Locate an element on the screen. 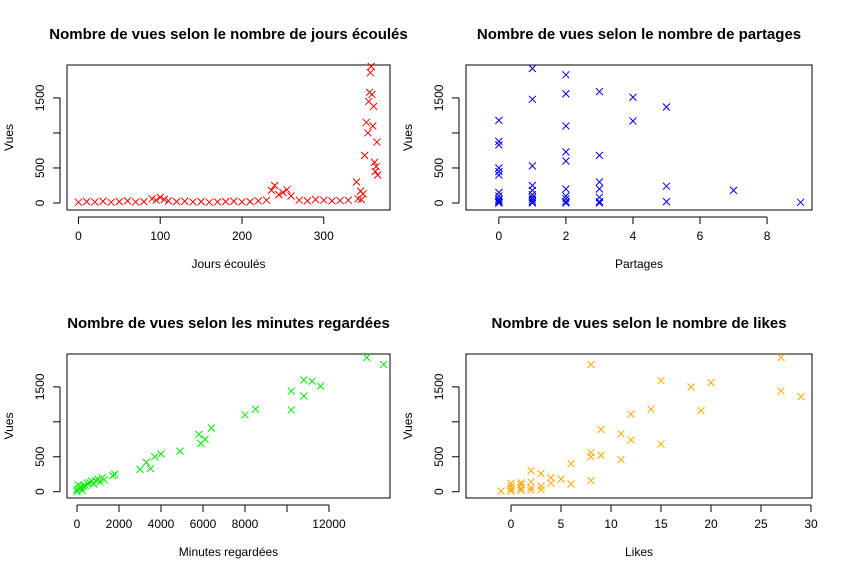 The height and width of the screenshot is (578, 847). x-axis-label: Minutes regardées is located at coordinates (228, 552).